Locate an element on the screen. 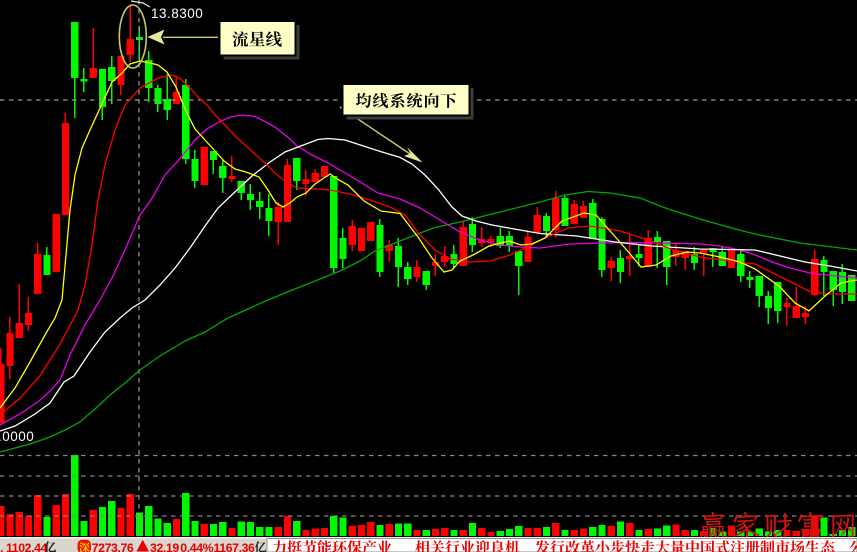 The image size is (857, 552). svg-text: 1167.36 is located at coordinates (235, 546).